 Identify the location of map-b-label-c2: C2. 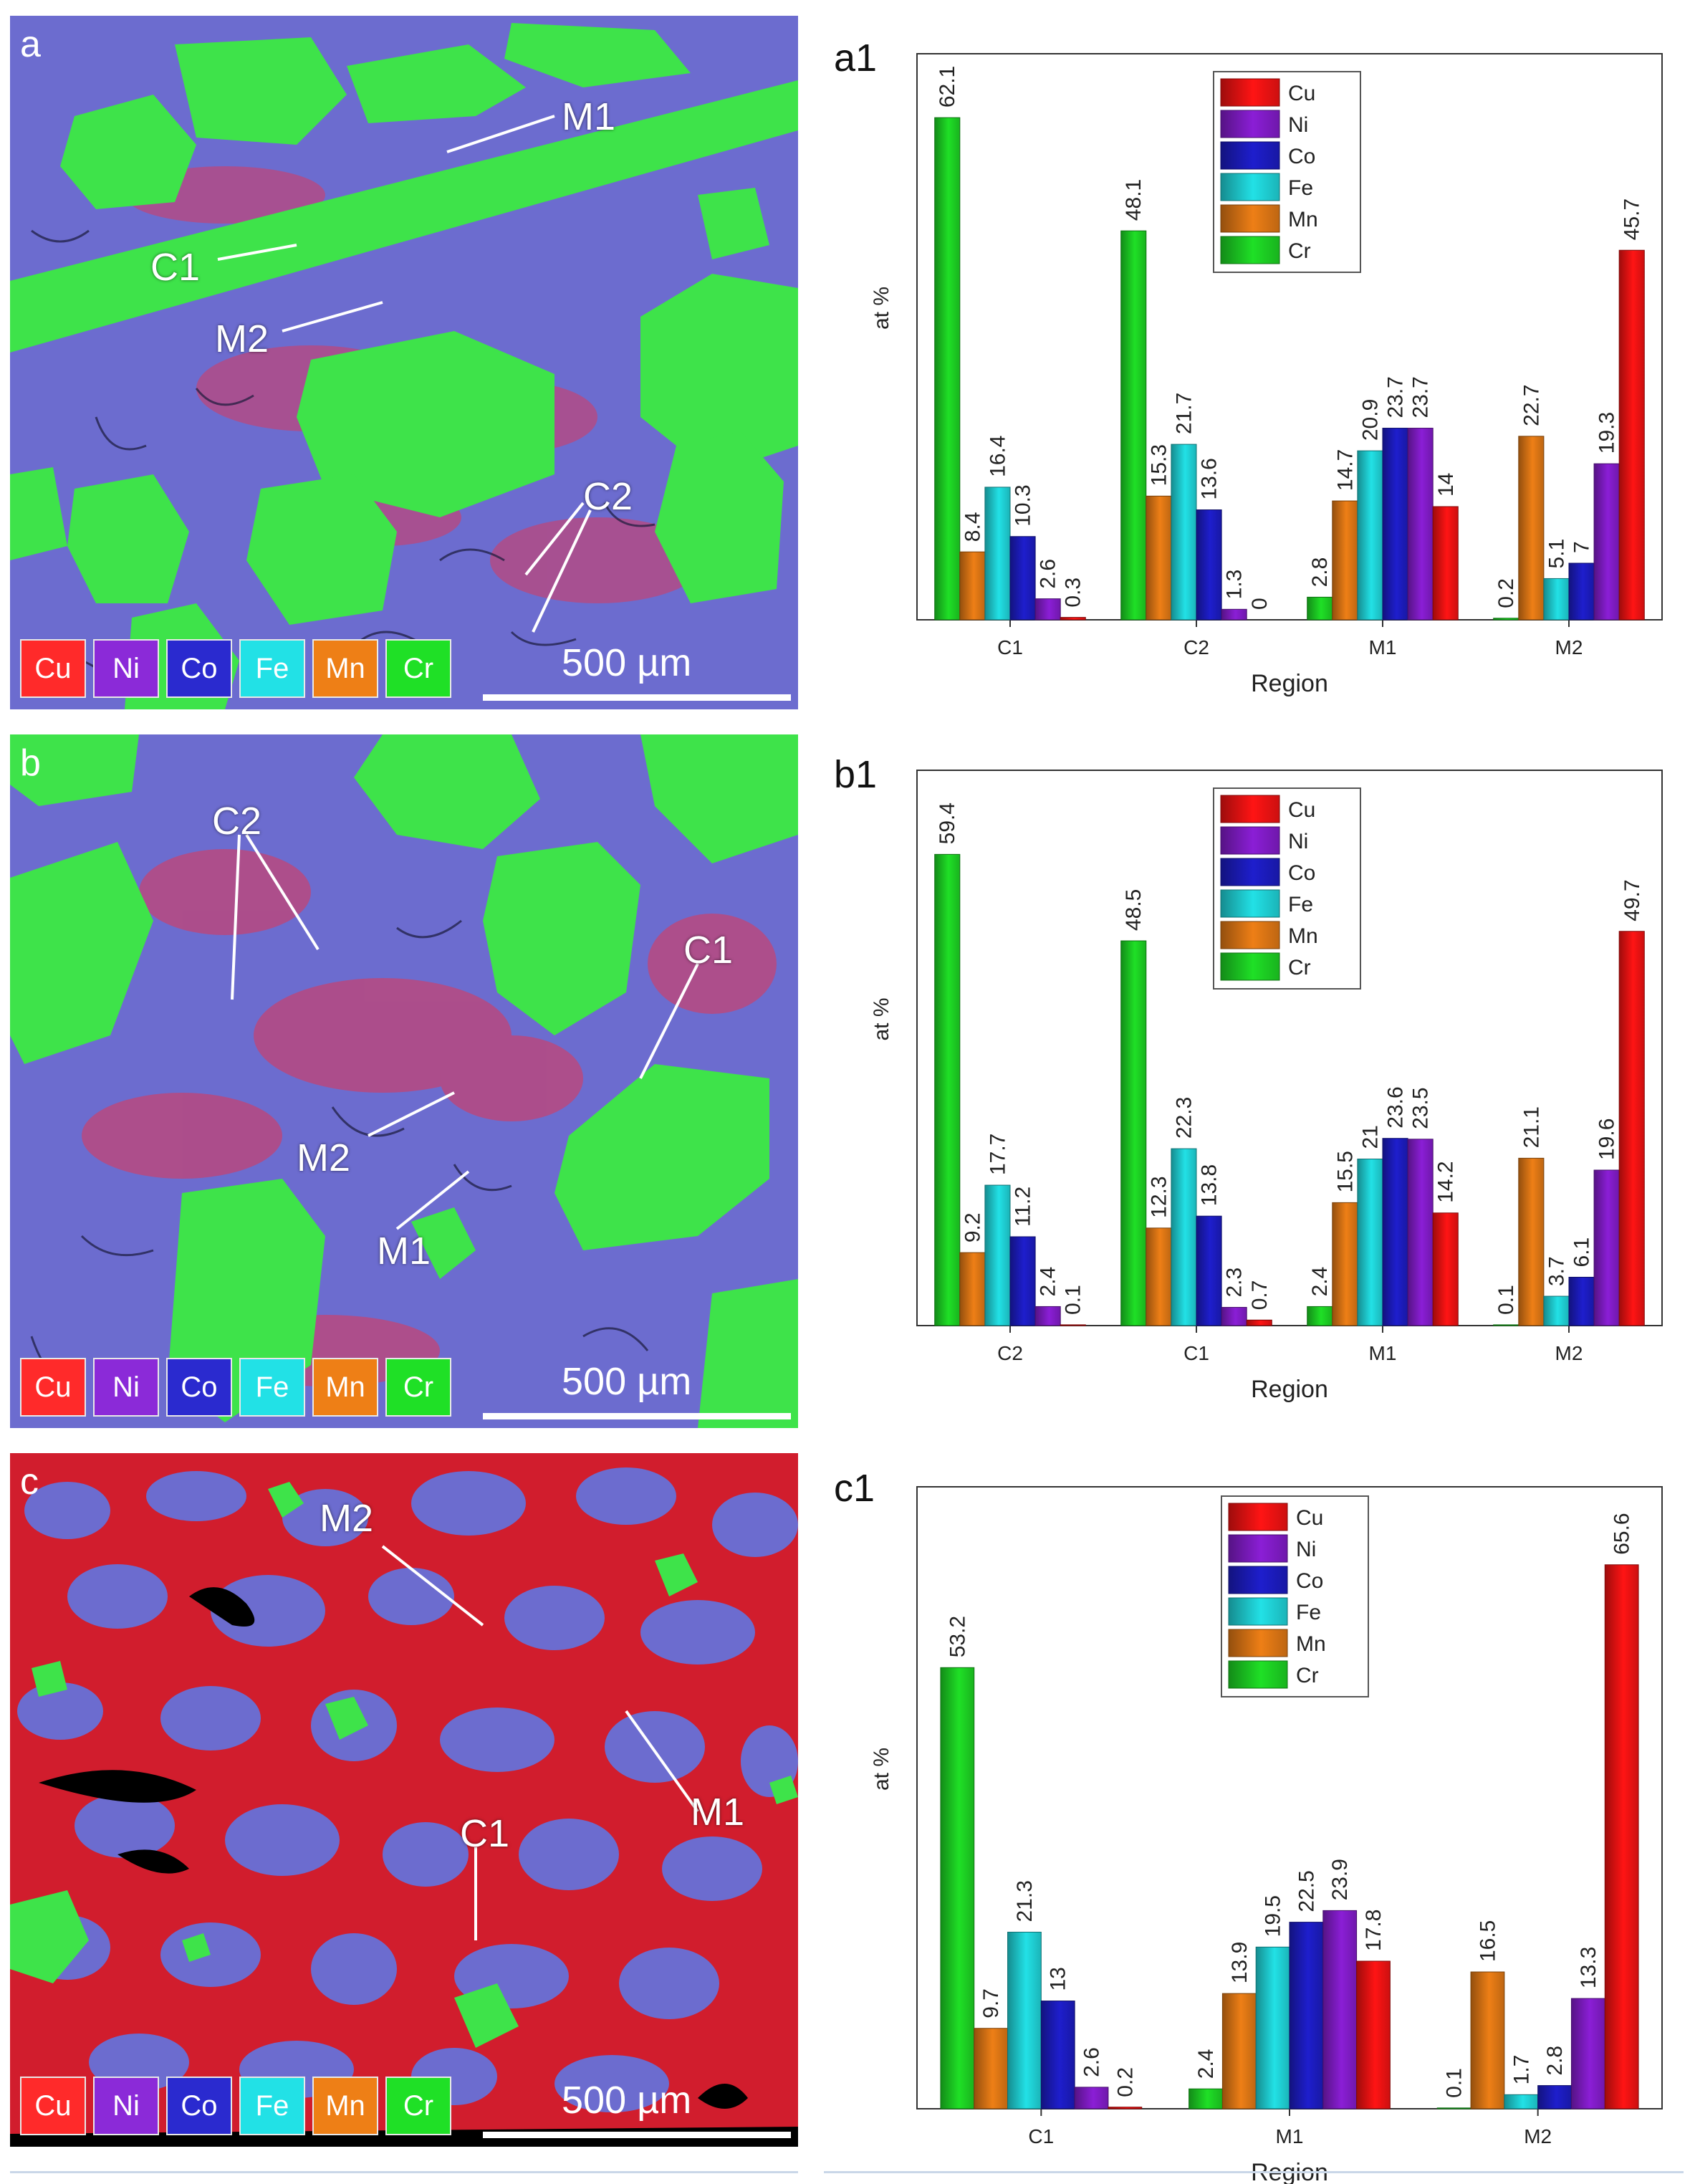
(237, 821).